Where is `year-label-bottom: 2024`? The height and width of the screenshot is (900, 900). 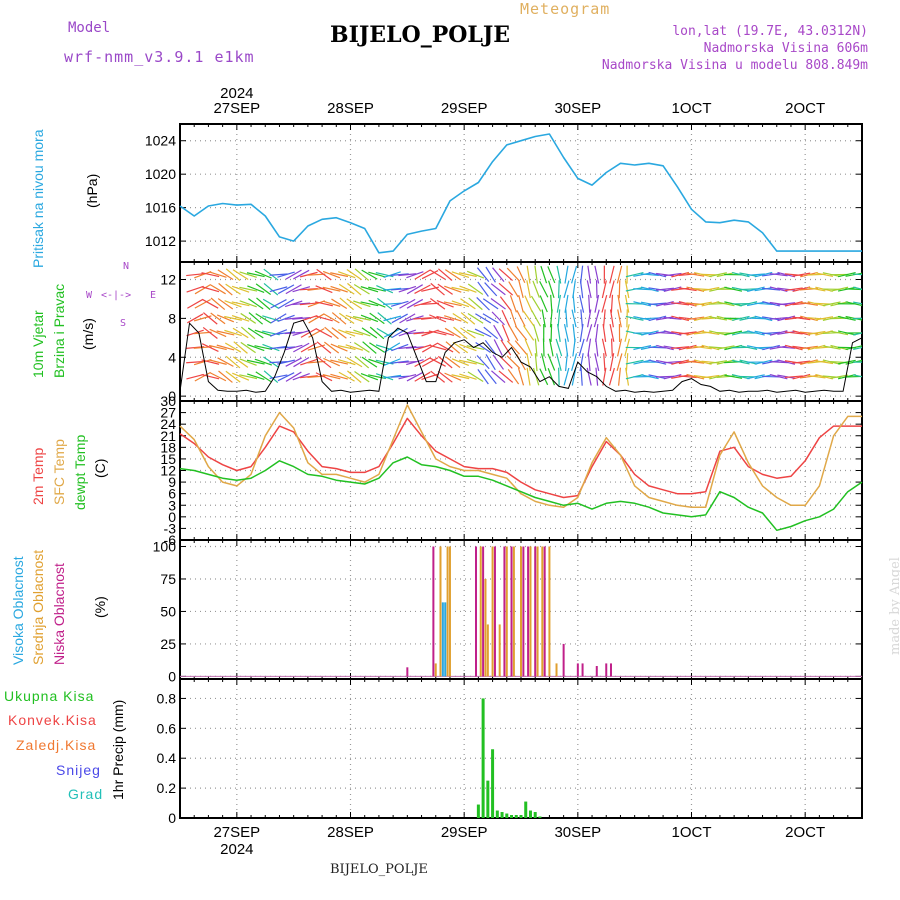
year-label-bottom: 2024 is located at coordinates (236, 849).